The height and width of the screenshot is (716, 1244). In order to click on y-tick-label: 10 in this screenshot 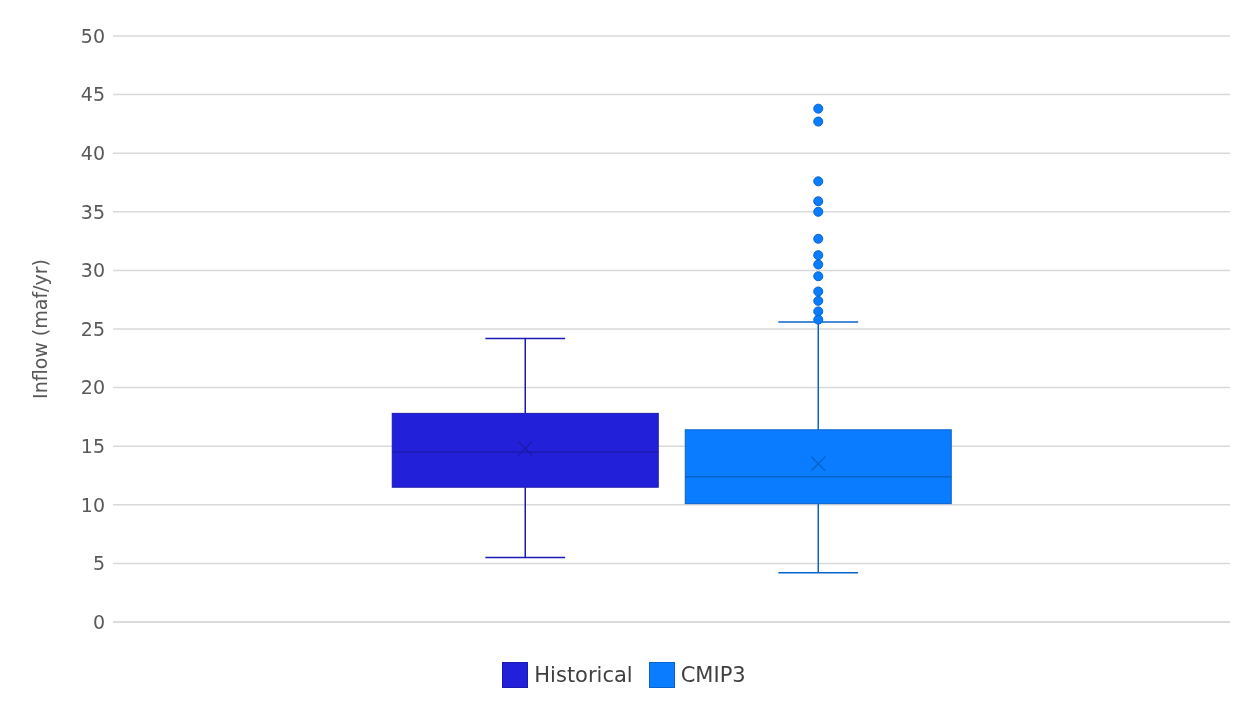, I will do `click(92, 504)`.